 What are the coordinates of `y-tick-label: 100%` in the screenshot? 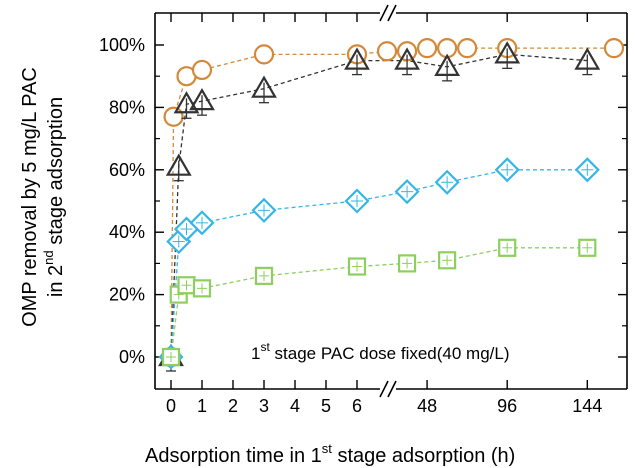 It's located at (122, 45).